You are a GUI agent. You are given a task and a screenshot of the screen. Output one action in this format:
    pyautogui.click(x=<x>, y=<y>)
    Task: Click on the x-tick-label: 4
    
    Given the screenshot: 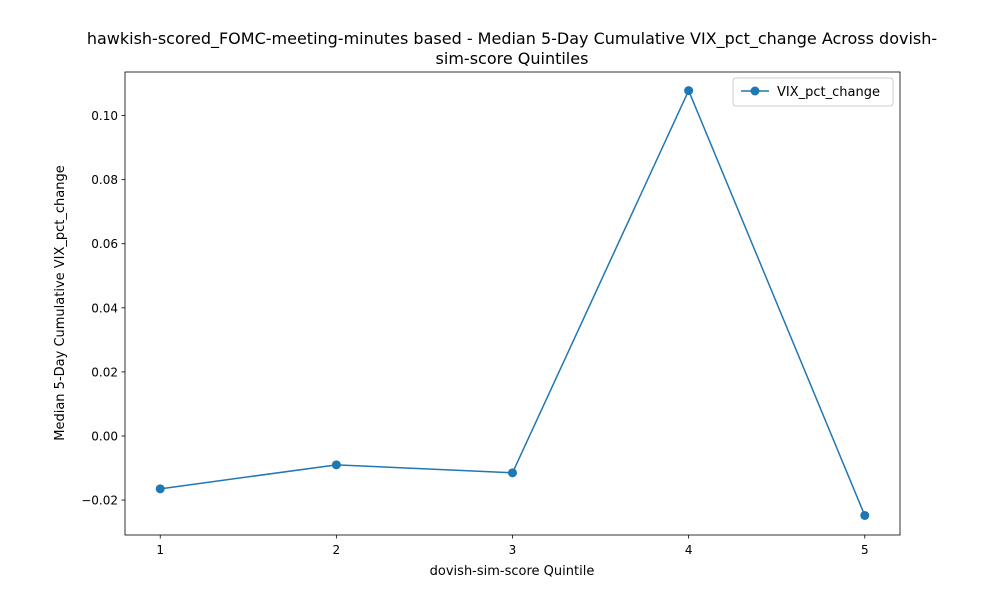 What is the action you would take?
    pyautogui.click(x=689, y=550)
    